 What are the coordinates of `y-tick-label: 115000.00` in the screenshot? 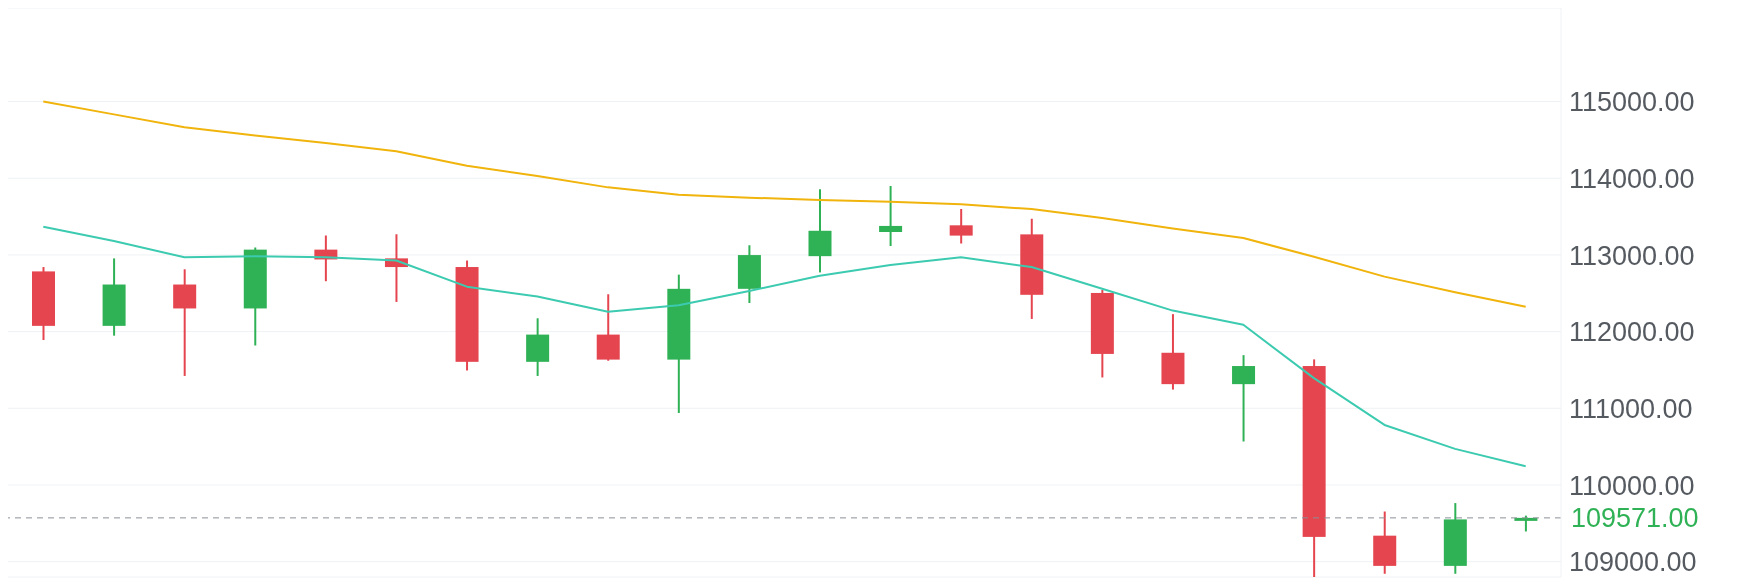 It's located at (1632, 102).